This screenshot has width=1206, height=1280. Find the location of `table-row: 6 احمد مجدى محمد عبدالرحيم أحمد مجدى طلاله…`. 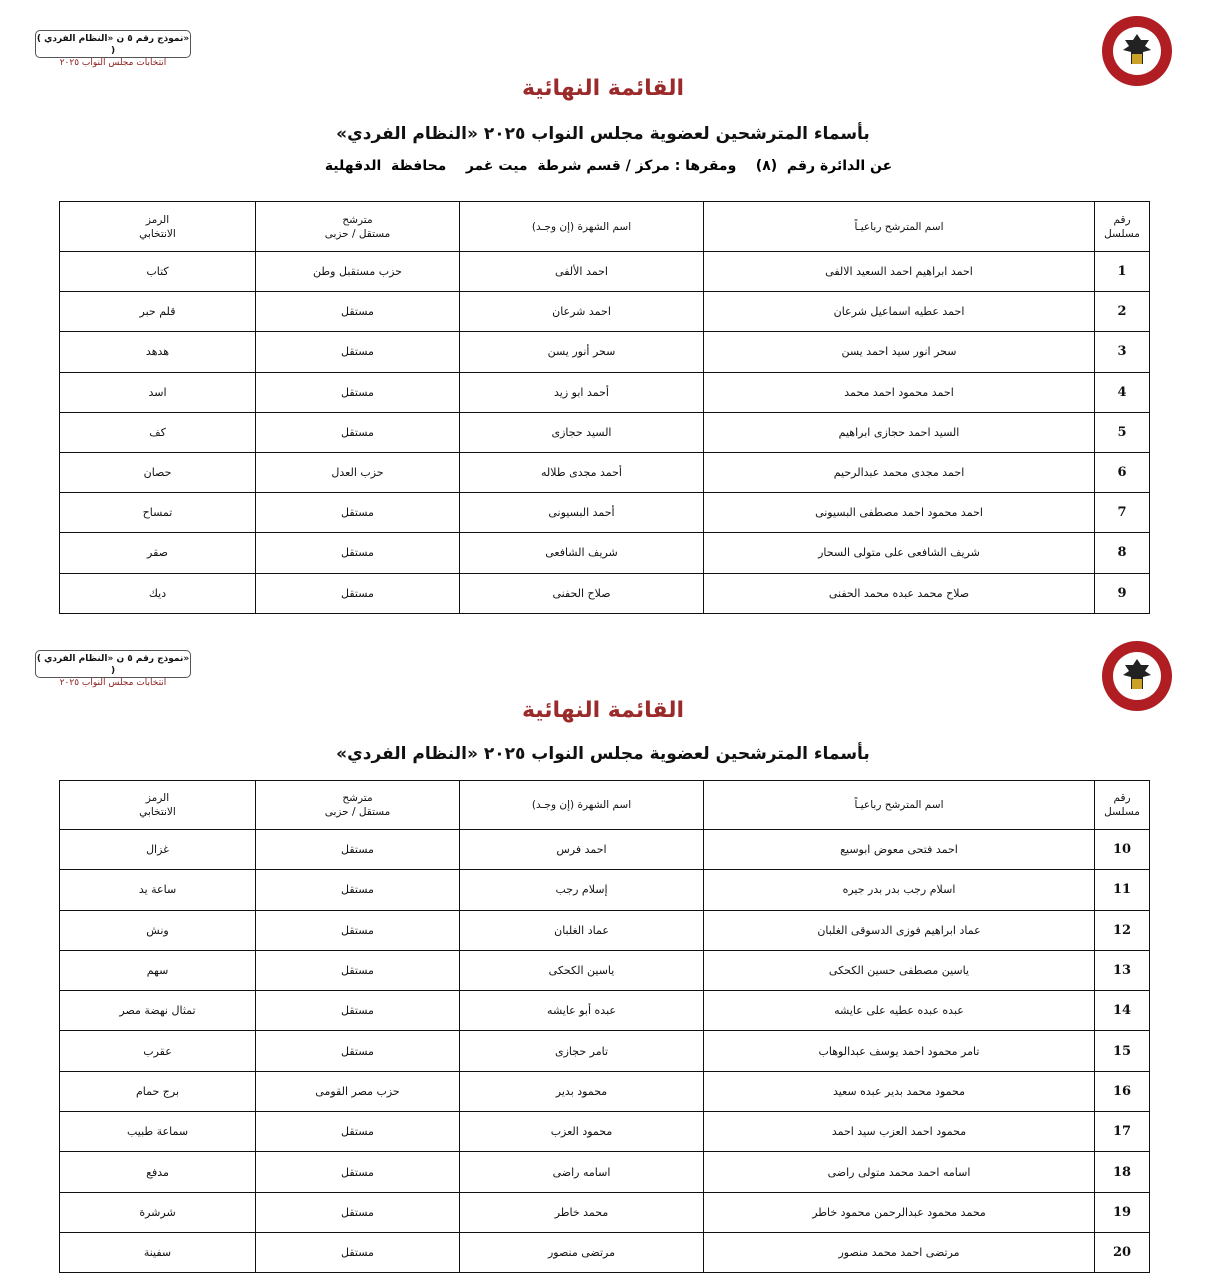

table-row: 6 احمد مجدى محمد عبدالرحيم أحمد مجدى طلاله… is located at coordinates (604, 472).